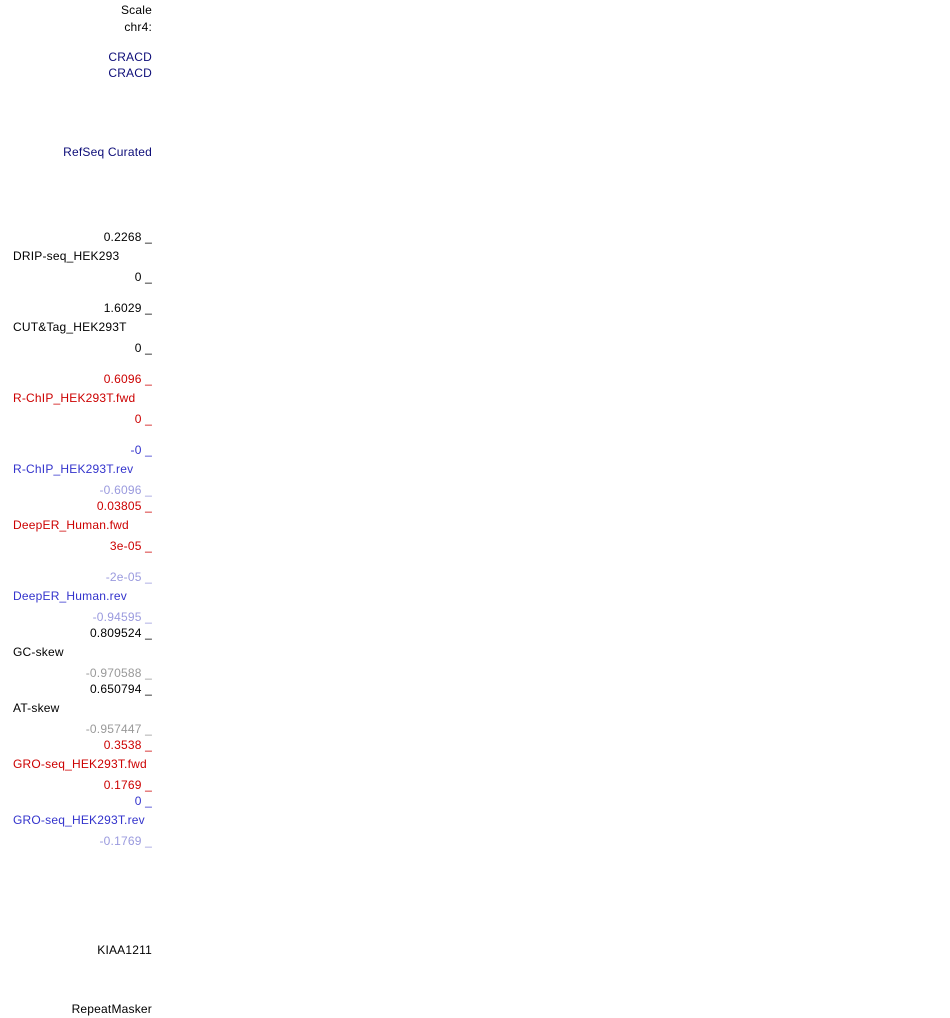 This screenshot has width=950, height=1018. What do you see at coordinates (80, 764) in the screenshot?
I see `track-label-gro-seq-fwd: GRO-seq_HEK293T.fwd` at bounding box center [80, 764].